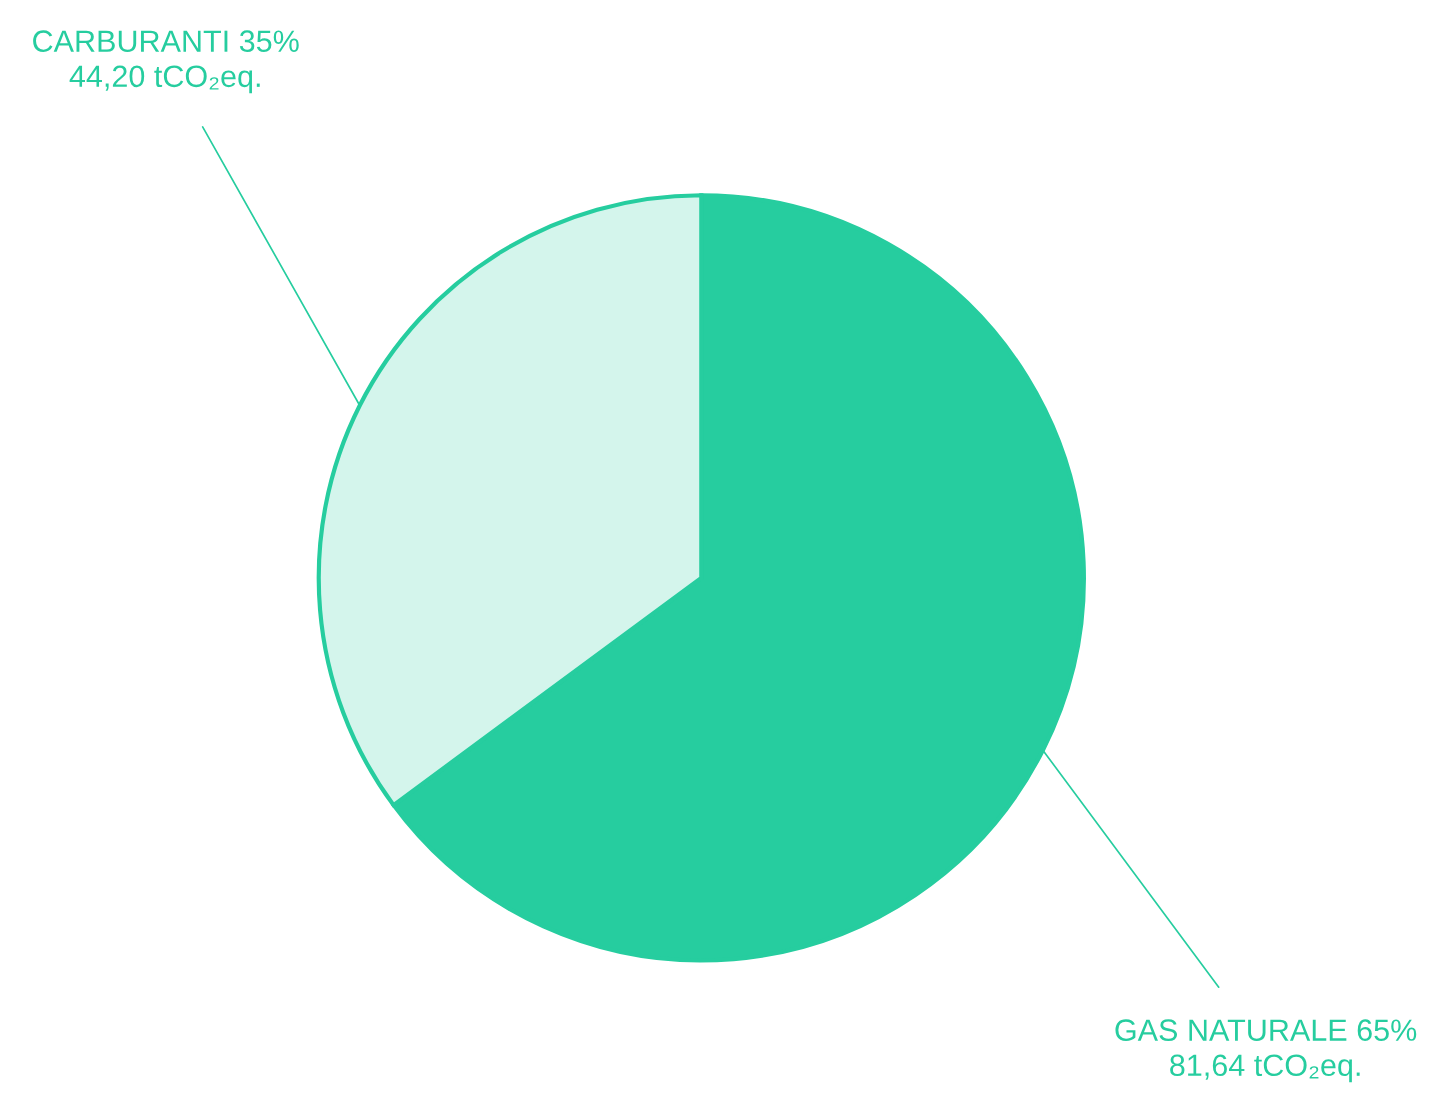 This screenshot has height=1107, width=1455. What do you see at coordinates (166, 62) in the screenshot?
I see `slice-label: CARBURANTI 35% 44,20 tCO₂eq.` at bounding box center [166, 62].